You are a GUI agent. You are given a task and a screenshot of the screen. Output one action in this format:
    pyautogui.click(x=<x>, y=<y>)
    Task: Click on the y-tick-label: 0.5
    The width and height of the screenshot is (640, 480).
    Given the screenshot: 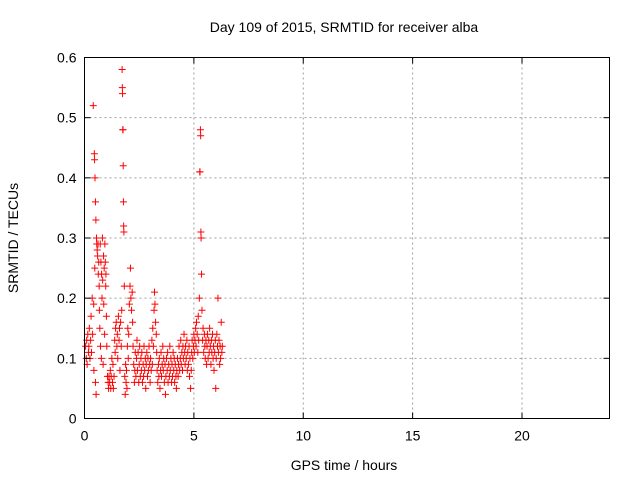 What is the action you would take?
    pyautogui.click(x=67, y=118)
    